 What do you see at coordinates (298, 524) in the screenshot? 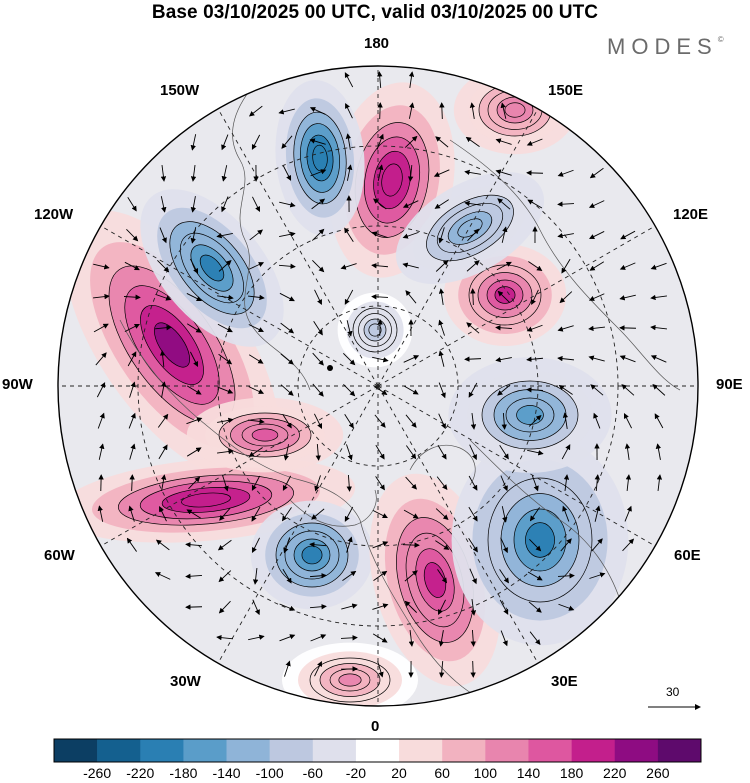
I see `meridian-line` at bounding box center [298, 524].